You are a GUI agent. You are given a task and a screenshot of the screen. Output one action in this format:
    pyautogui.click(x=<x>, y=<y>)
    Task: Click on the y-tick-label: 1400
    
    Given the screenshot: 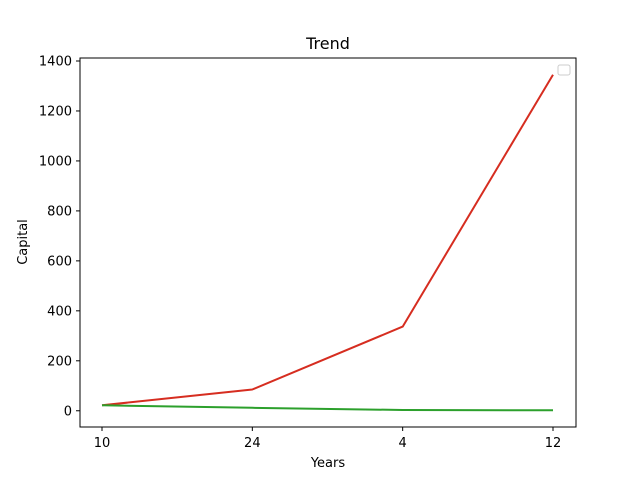 What is the action you would take?
    pyautogui.click(x=55, y=61)
    